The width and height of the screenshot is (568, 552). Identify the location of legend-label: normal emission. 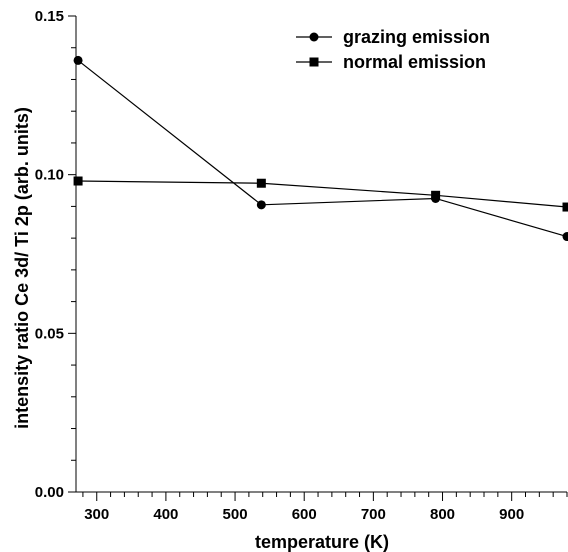
(414, 62).